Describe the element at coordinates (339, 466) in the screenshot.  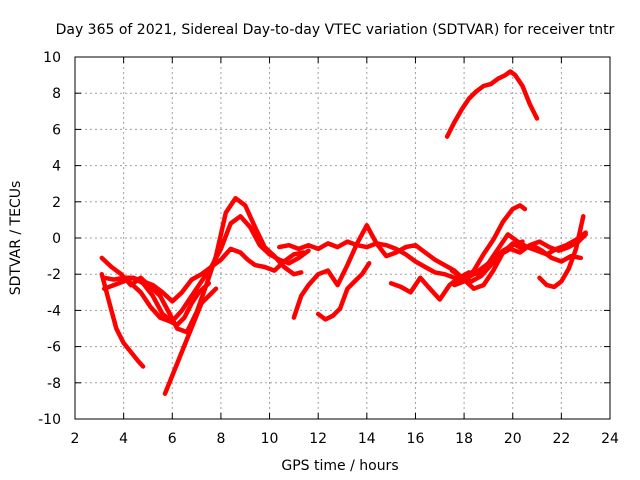
I see `x-axis-label: GPS time / hours` at that location.